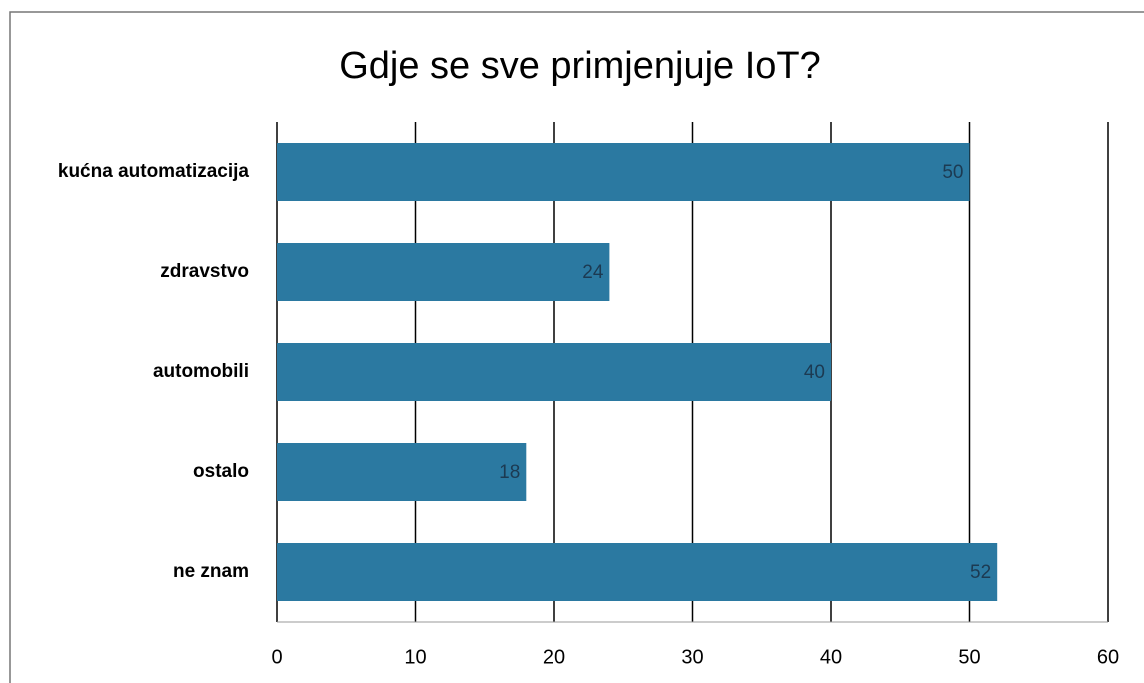 The image size is (1144, 683). What do you see at coordinates (221, 471) in the screenshot?
I see `y-tick-label: ostalo` at bounding box center [221, 471].